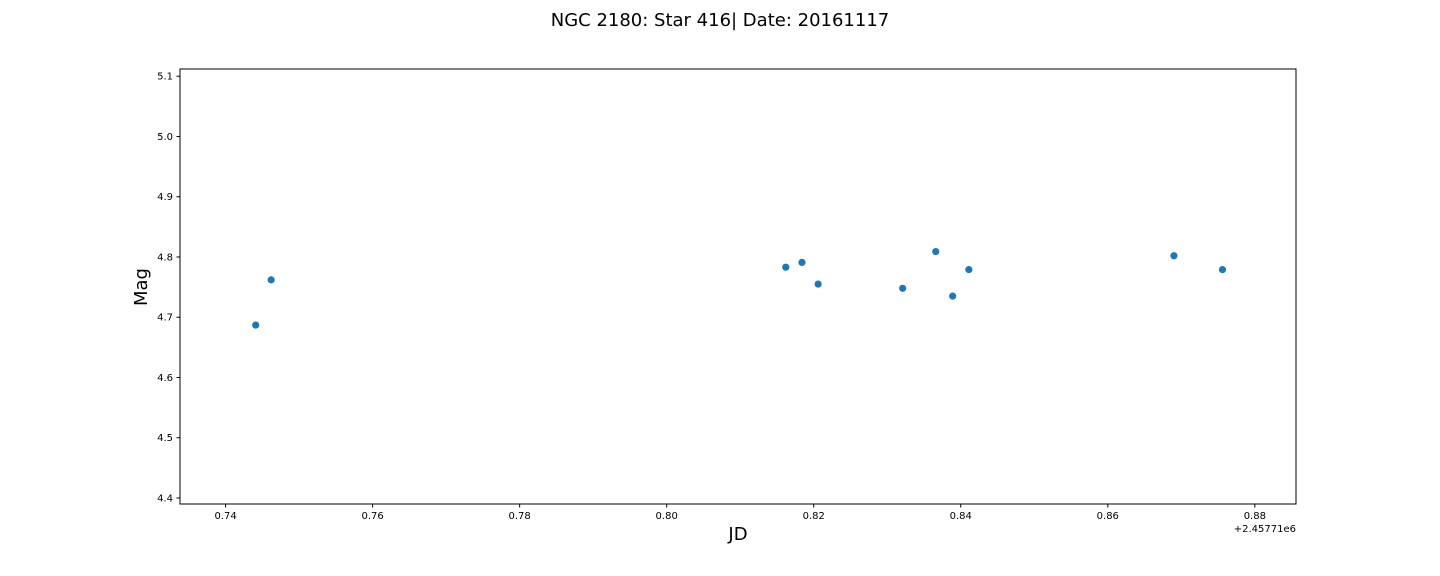 The height and width of the screenshot is (576, 1440). What do you see at coordinates (740, 513) in the screenshot?
I see `x-axis: 0.74 0.76 0.78 0.80 0.82 0.84 0.86 0.88` at bounding box center [740, 513].